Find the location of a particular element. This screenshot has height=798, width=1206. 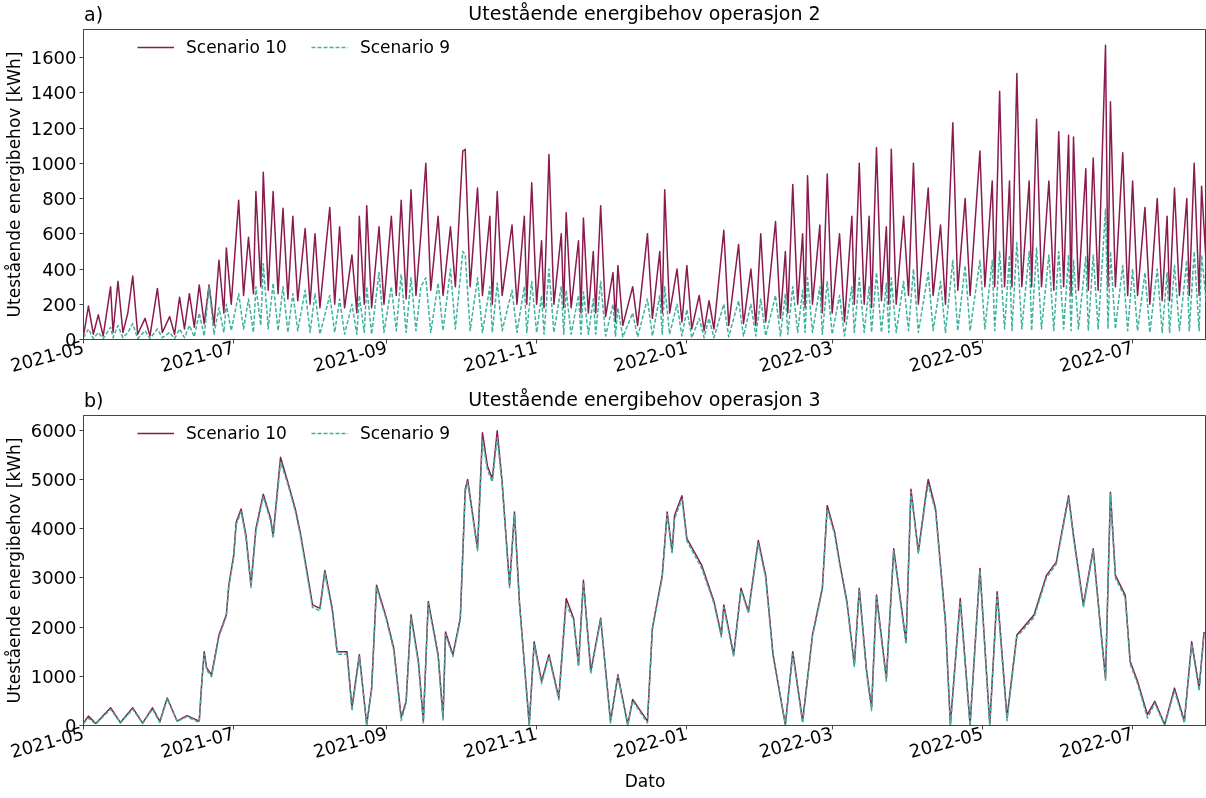

y-tick-label: 200 is located at coordinates (59, 304).